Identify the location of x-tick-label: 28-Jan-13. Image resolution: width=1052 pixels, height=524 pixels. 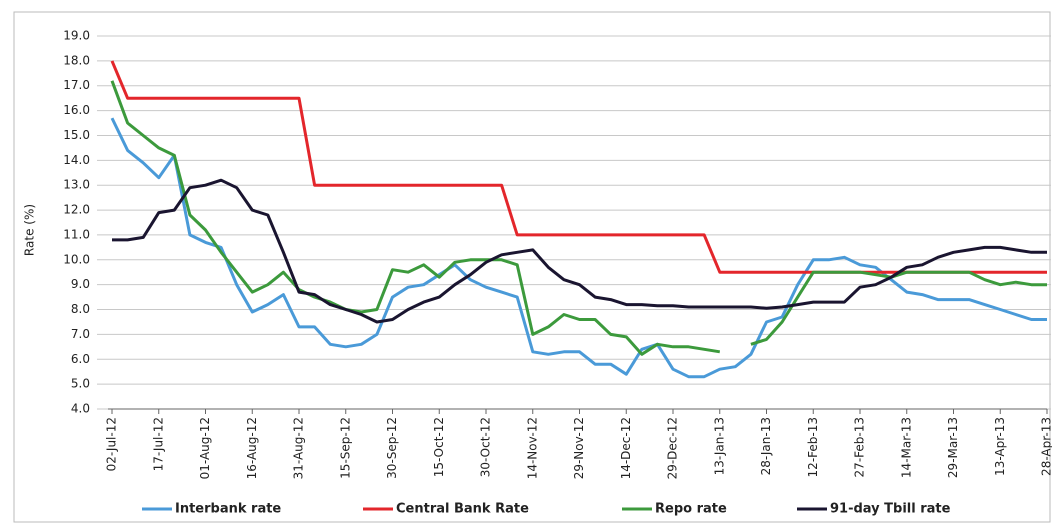
(766, 446).